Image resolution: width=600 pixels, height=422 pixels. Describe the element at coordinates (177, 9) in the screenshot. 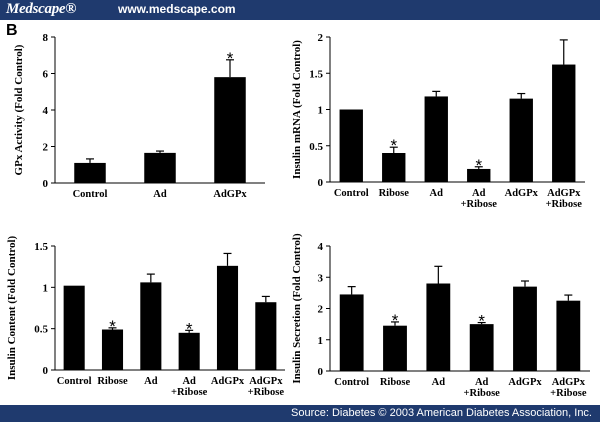

I see `site-url: www.medscape.com` at that location.